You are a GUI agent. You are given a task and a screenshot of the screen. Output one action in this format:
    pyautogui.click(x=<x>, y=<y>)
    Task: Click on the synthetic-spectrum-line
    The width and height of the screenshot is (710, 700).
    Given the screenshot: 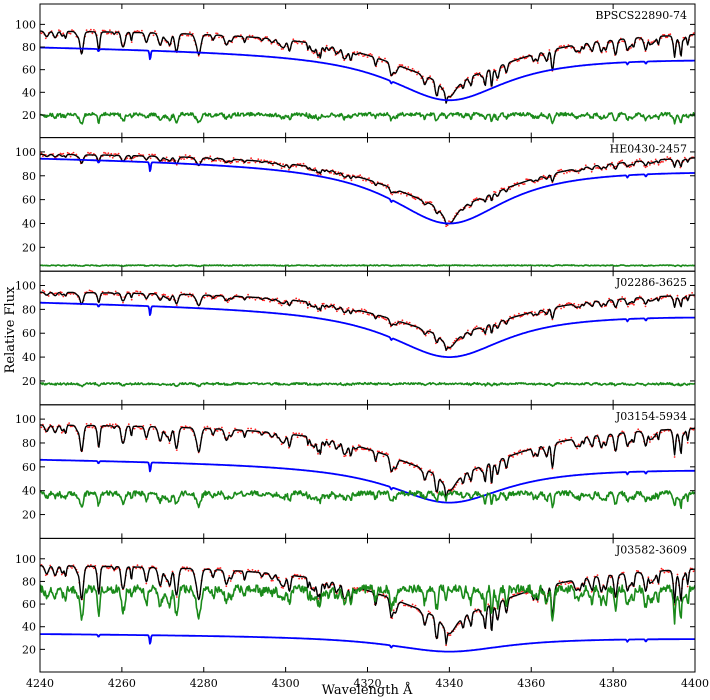 What is the action you would take?
    pyautogui.click(x=367, y=189)
    